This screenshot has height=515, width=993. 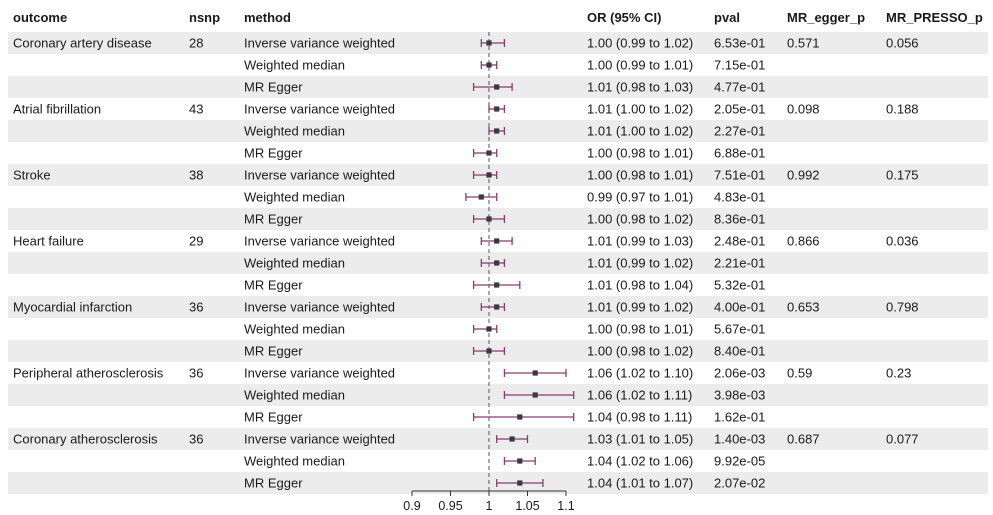 I want to click on cell-or-ci: 0.99 (0.97 to 1.01), so click(x=640, y=197).